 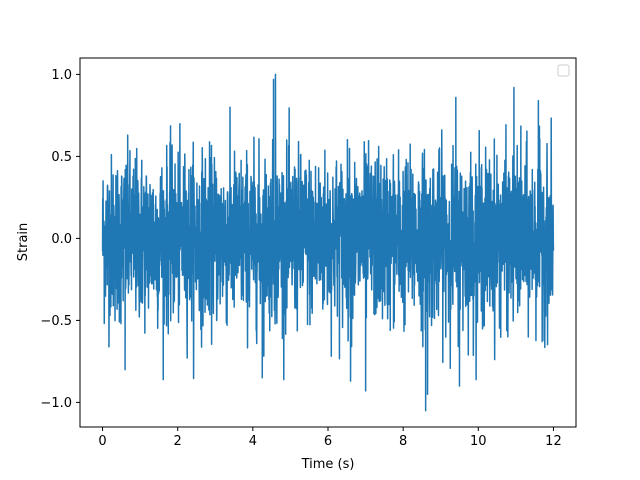 I want to click on x-tick-label: 4, so click(x=253, y=441).